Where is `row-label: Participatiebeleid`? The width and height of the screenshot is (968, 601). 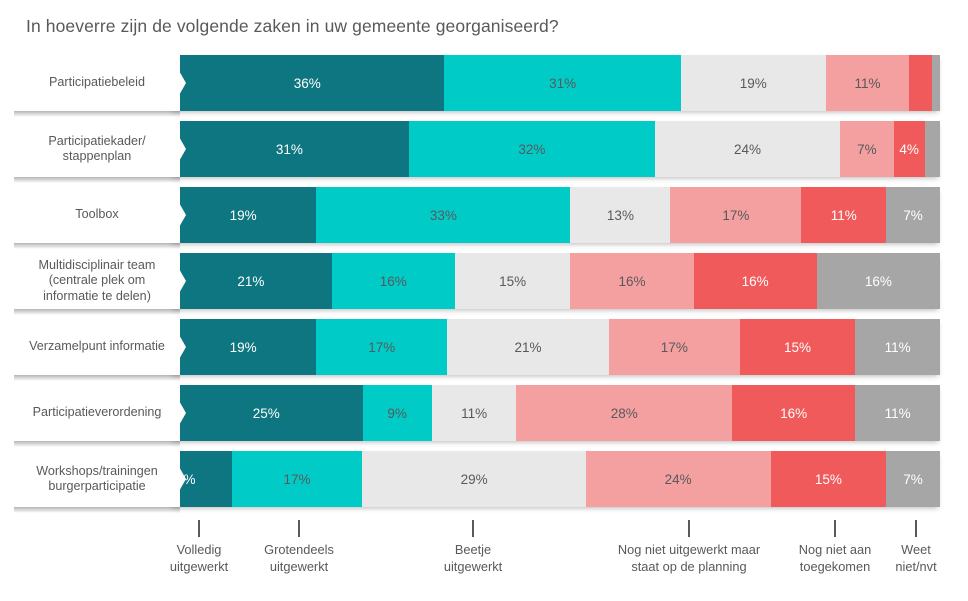 row-label: Participatiebeleid is located at coordinates (97, 83).